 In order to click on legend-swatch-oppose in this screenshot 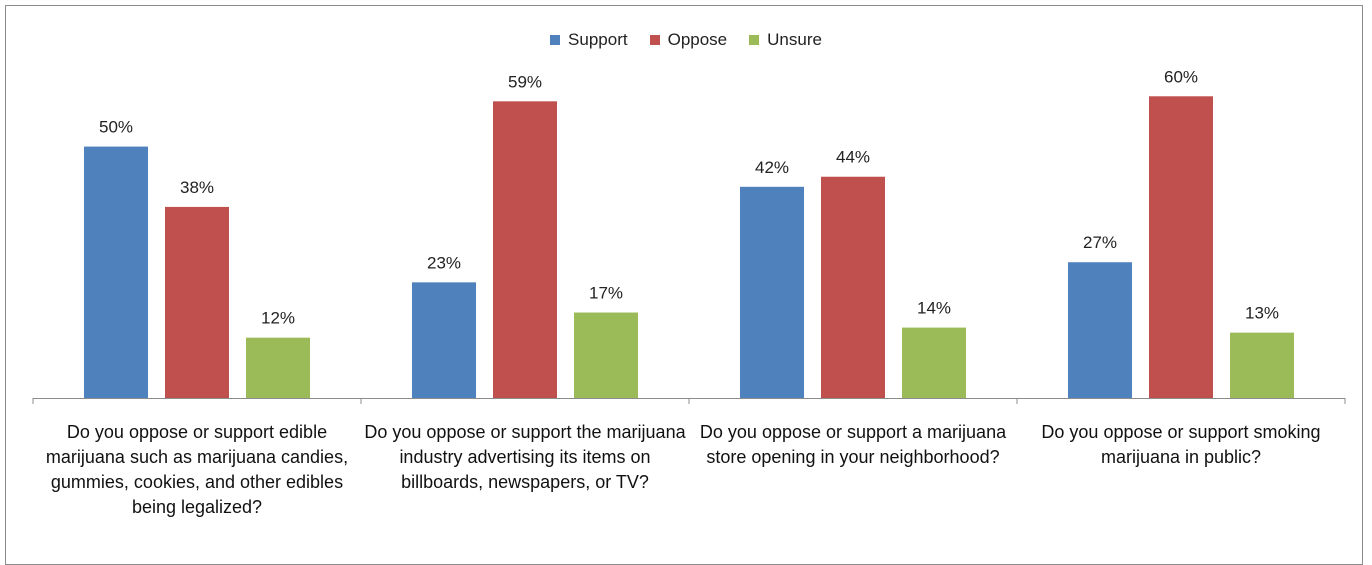, I will do `click(654, 40)`.